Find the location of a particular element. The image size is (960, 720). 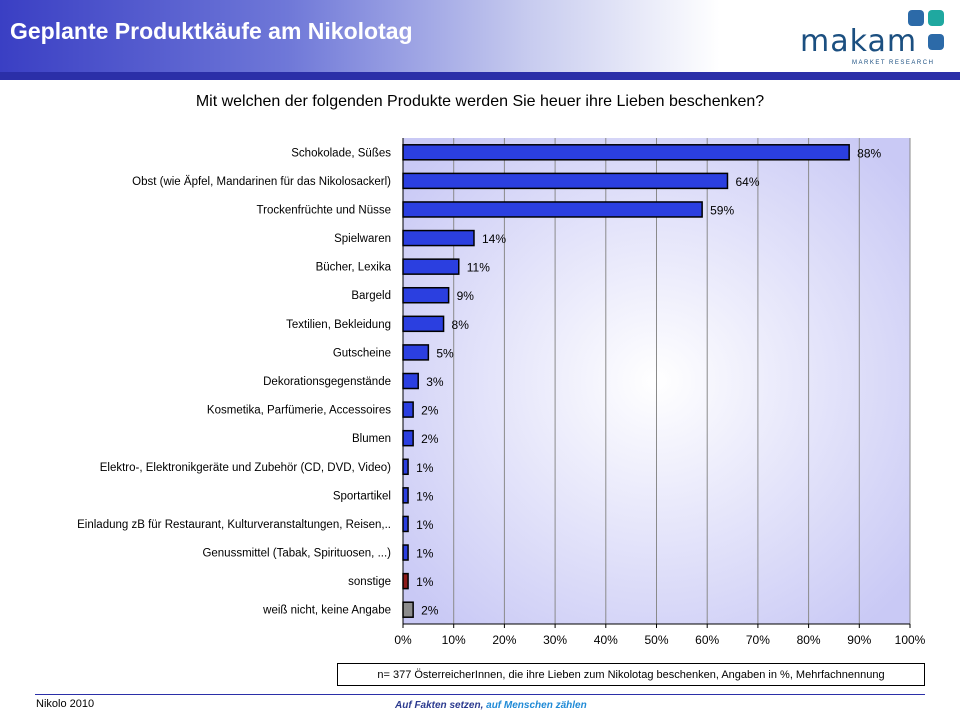

x-axis-ticks: 0% 10% 20% 30% 40% 50% 60% 70% 80% 90% 100% is located at coordinates (660, 635).